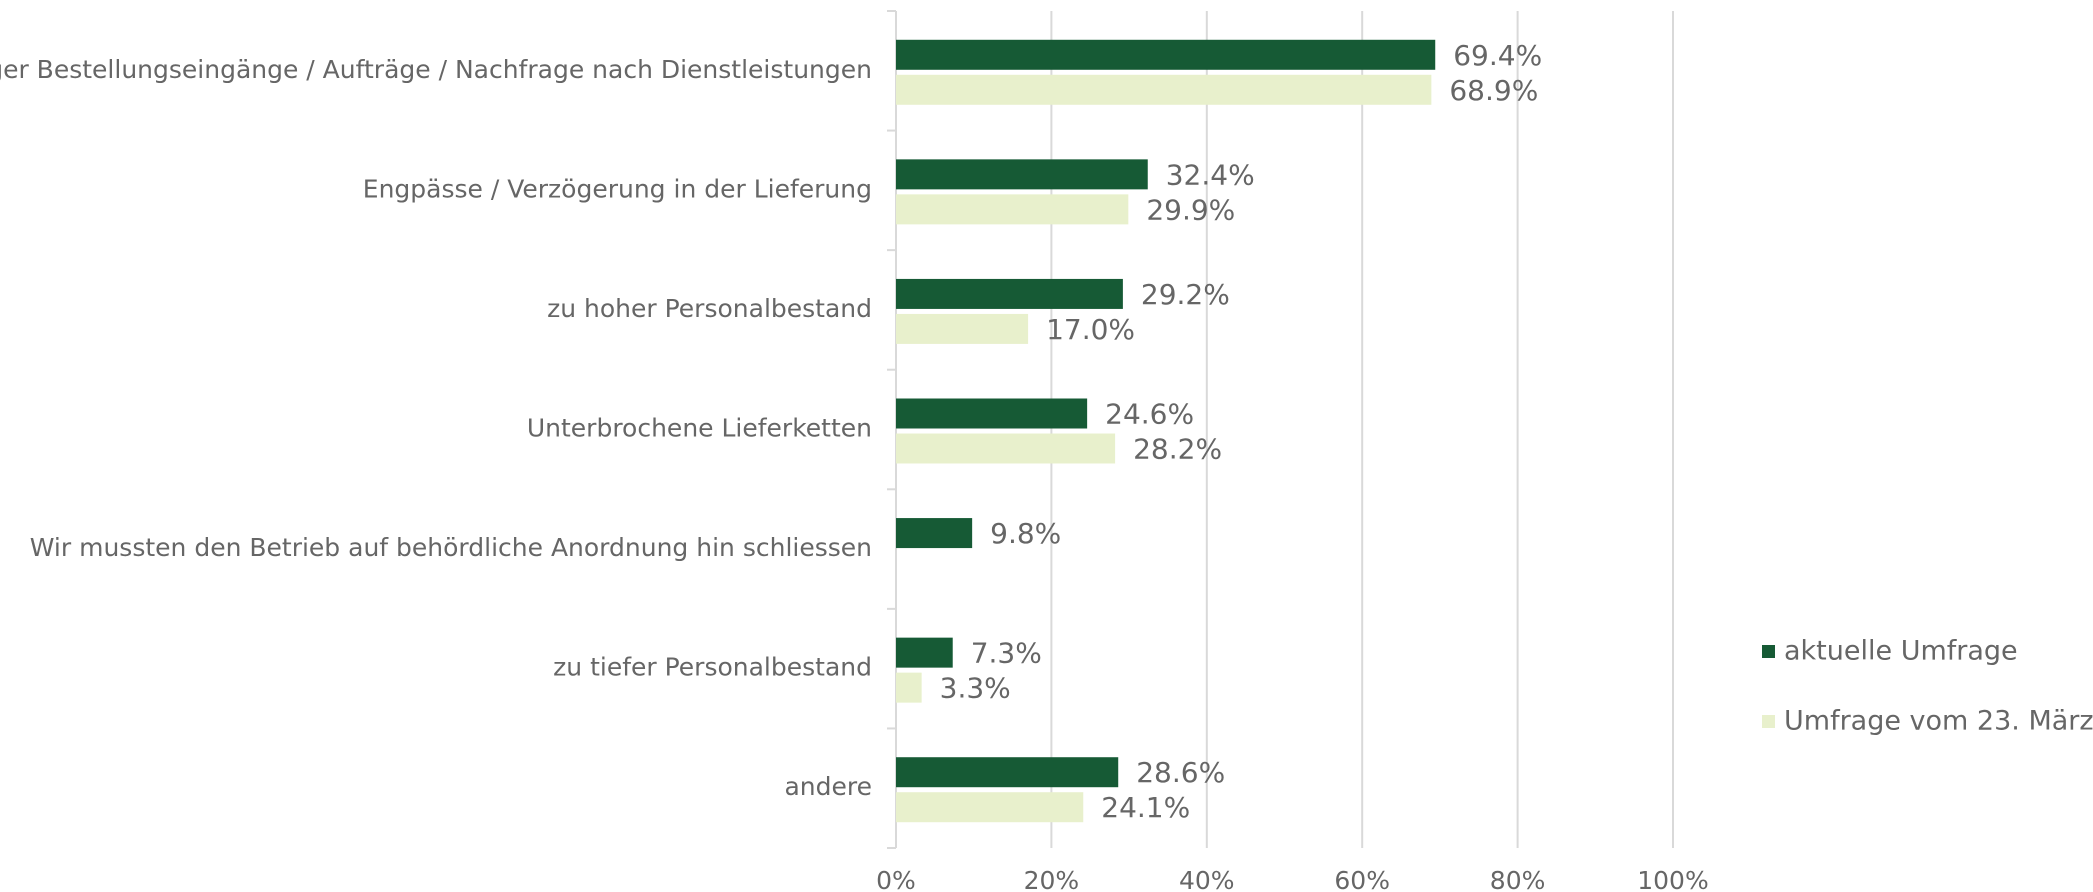 The width and height of the screenshot is (2093, 892). Describe the element at coordinates (1493, 90) in the screenshot. I see `value-label: 68.9%` at that location.